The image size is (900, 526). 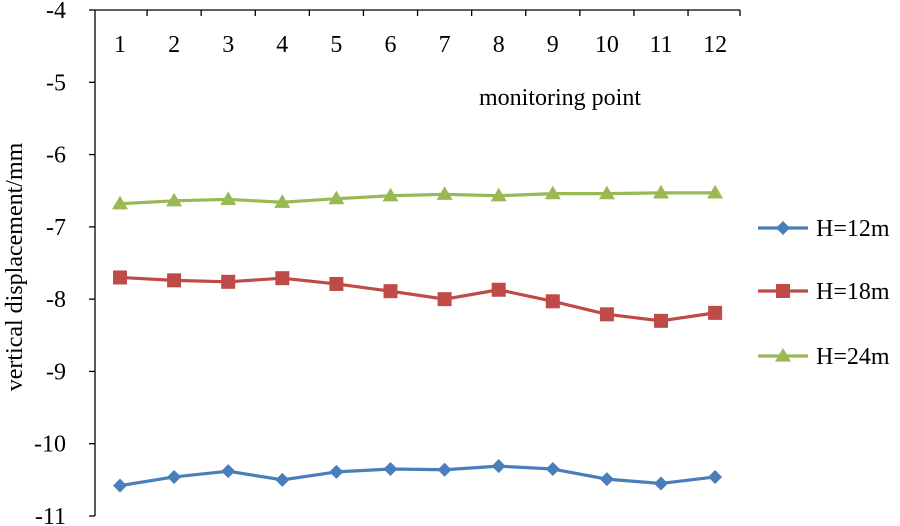 What do you see at coordinates (660, 45) in the screenshot?
I see `x-tick-label: 11` at bounding box center [660, 45].